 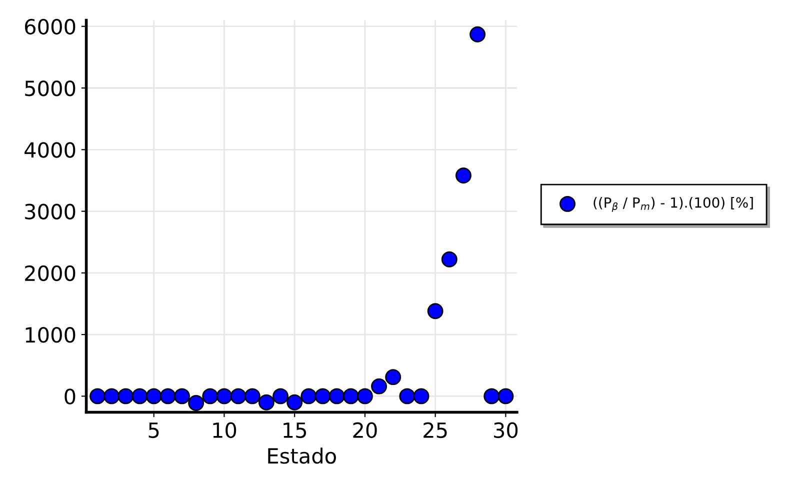 I want to click on legend-label: ((P$_{β}$ / P$_{m}$) - 1).(100) [%], so click(x=673, y=204).